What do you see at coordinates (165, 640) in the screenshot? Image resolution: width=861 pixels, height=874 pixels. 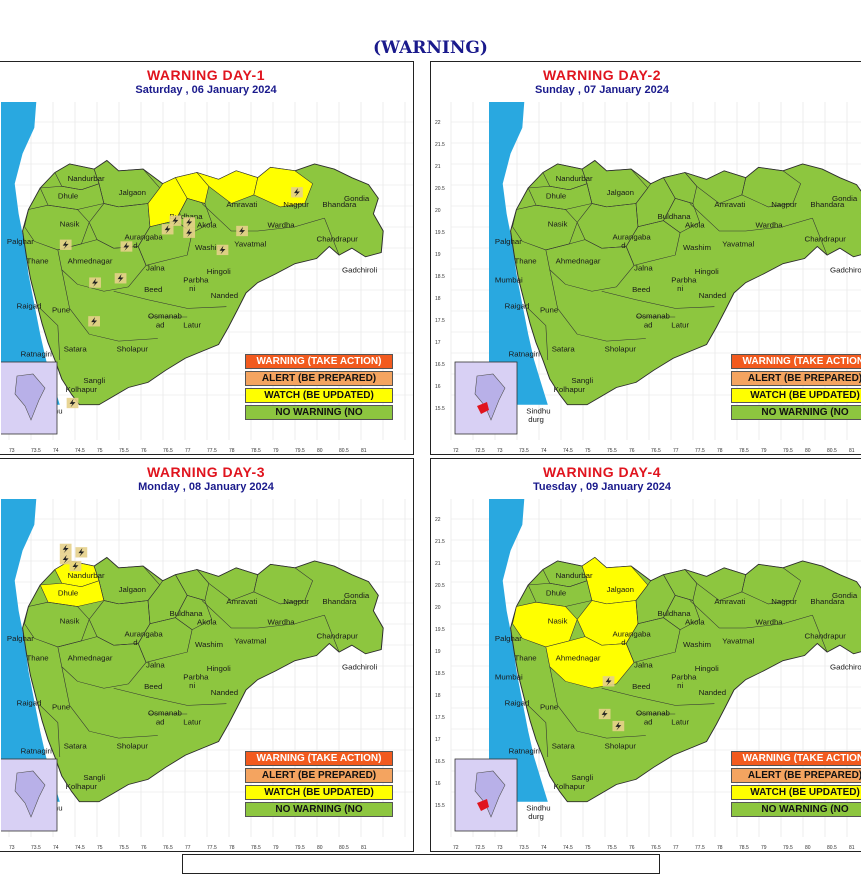 I see `district-jalna` at bounding box center [165, 640].